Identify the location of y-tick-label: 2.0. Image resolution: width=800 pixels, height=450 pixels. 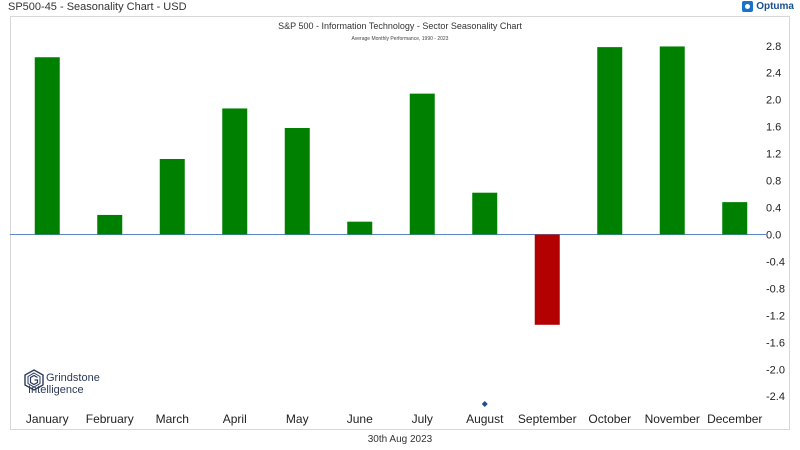
(773, 101).